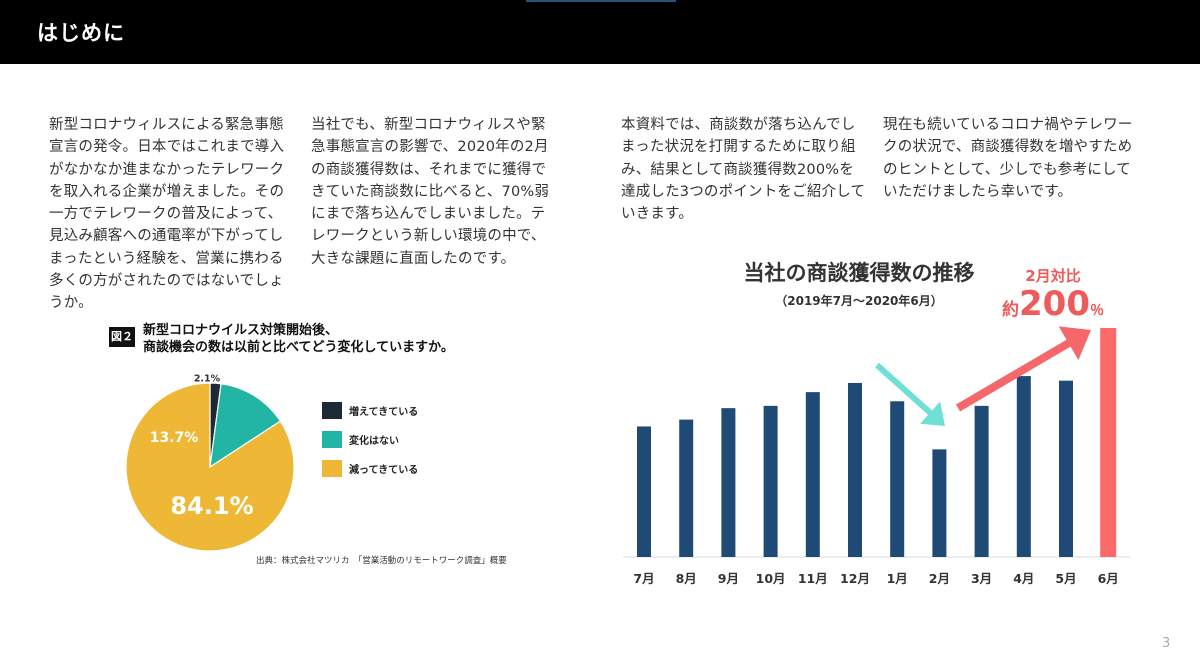  Describe the element at coordinates (1023, 578) in the screenshot. I see `x-tick-label: 4月` at that location.